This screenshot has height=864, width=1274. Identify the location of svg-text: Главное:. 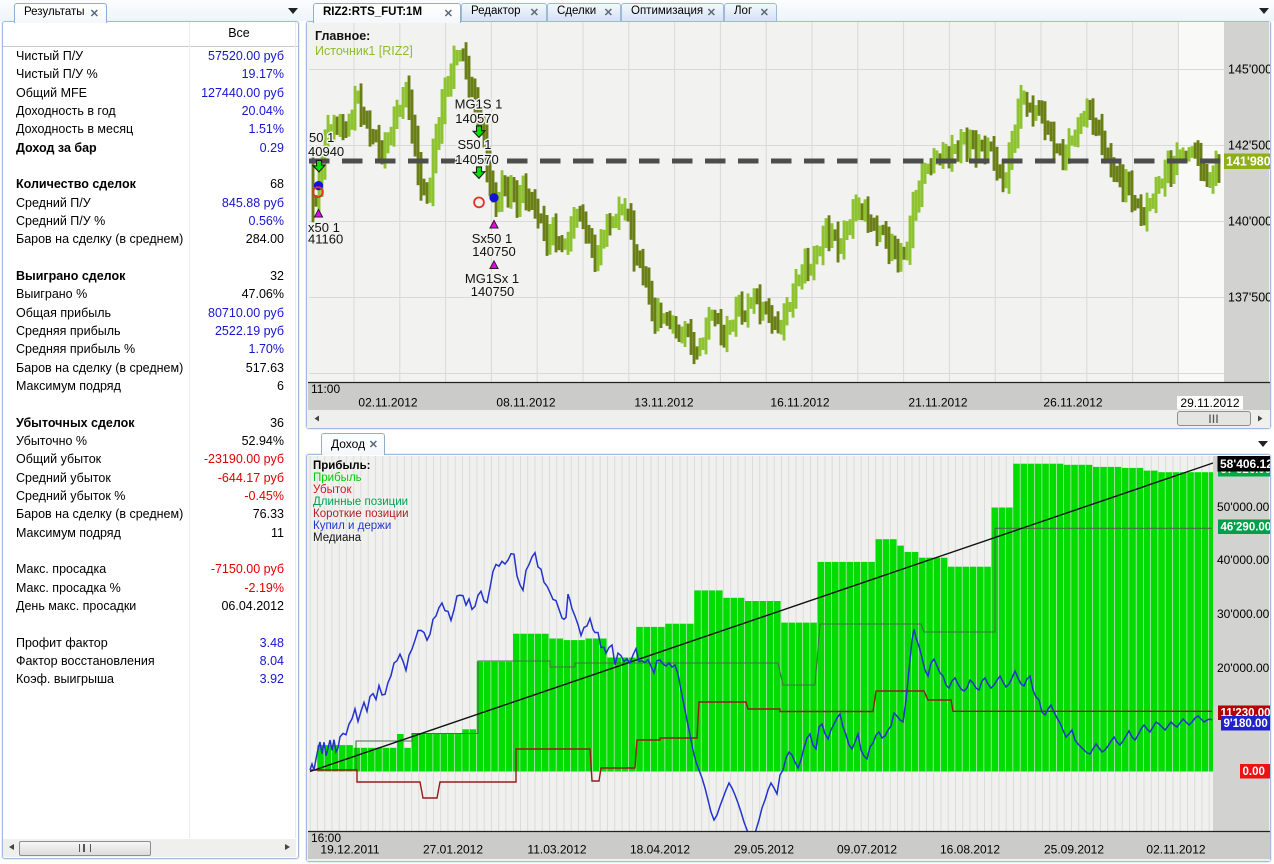
(342, 36).